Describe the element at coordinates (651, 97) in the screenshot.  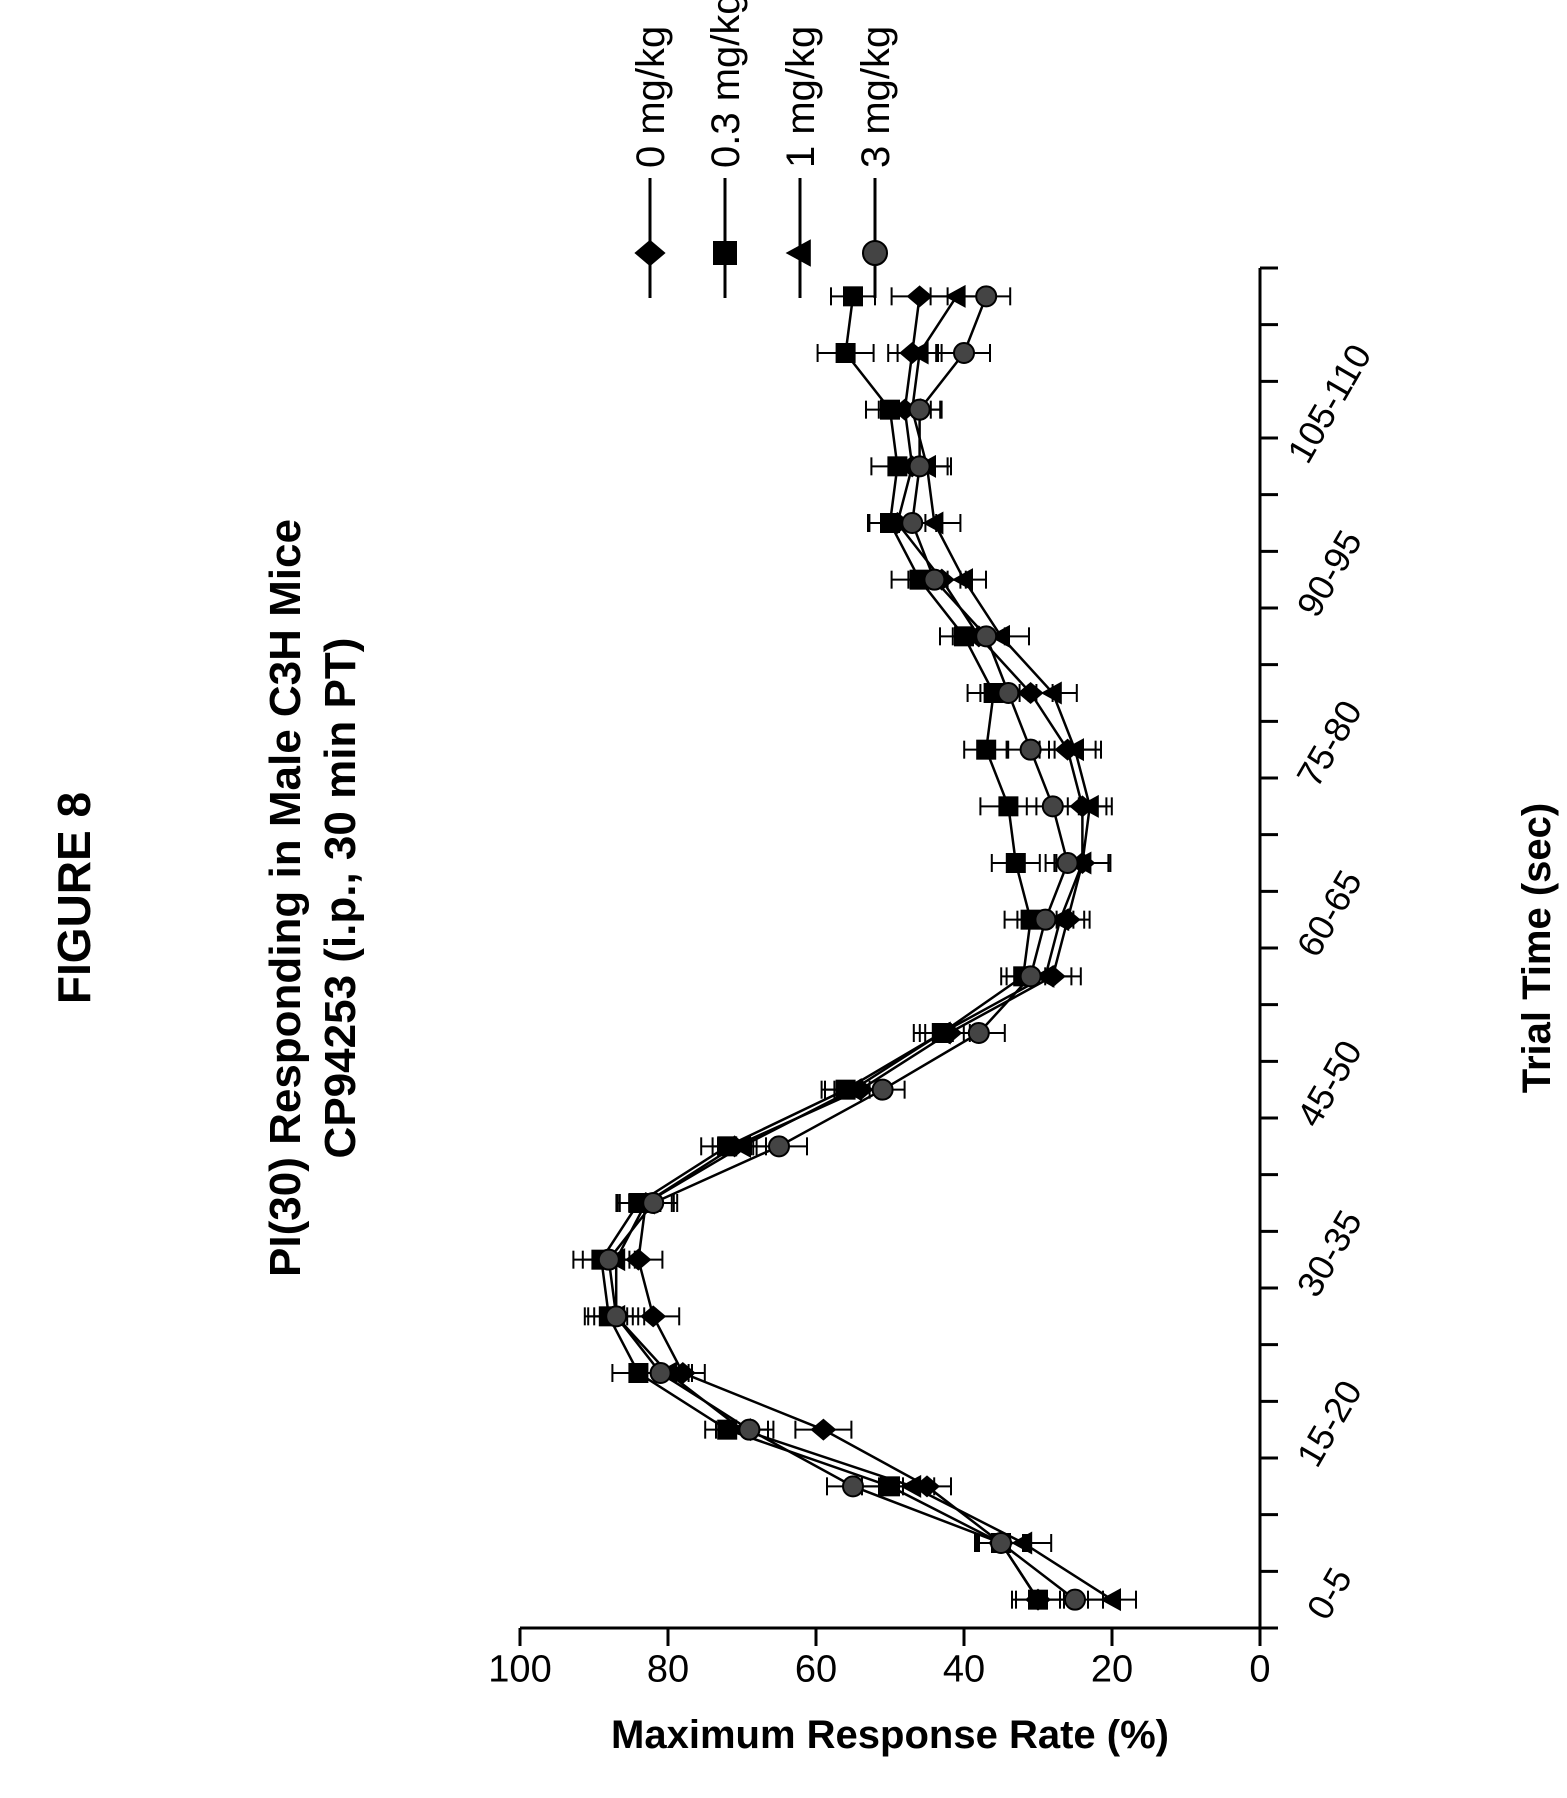
I see `legend-label: 0 mg/kg` at that location.